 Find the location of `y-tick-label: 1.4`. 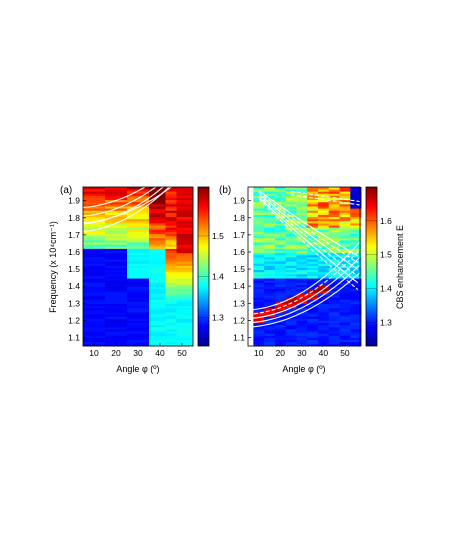

y-tick-label: 1.4 is located at coordinates (239, 286).